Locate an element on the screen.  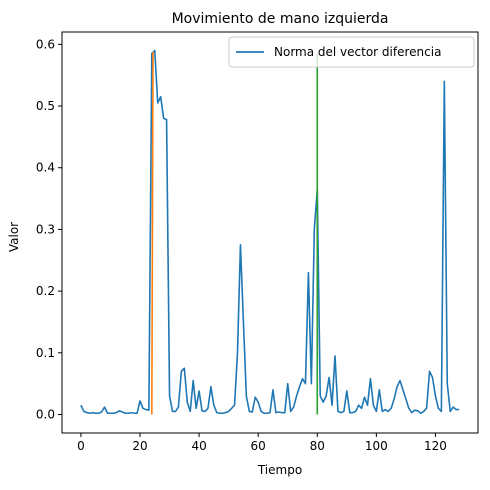
y-axis-label: Valor is located at coordinates (14, 237).